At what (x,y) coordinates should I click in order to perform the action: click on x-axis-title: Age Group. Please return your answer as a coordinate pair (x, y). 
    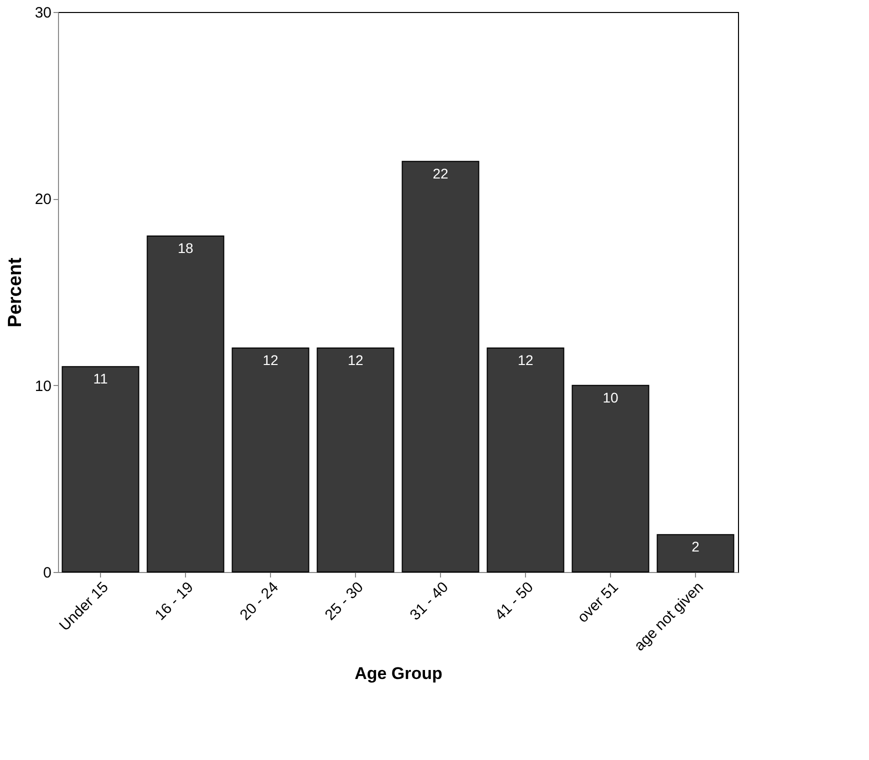
    Looking at the image, I should click on (398, 673).